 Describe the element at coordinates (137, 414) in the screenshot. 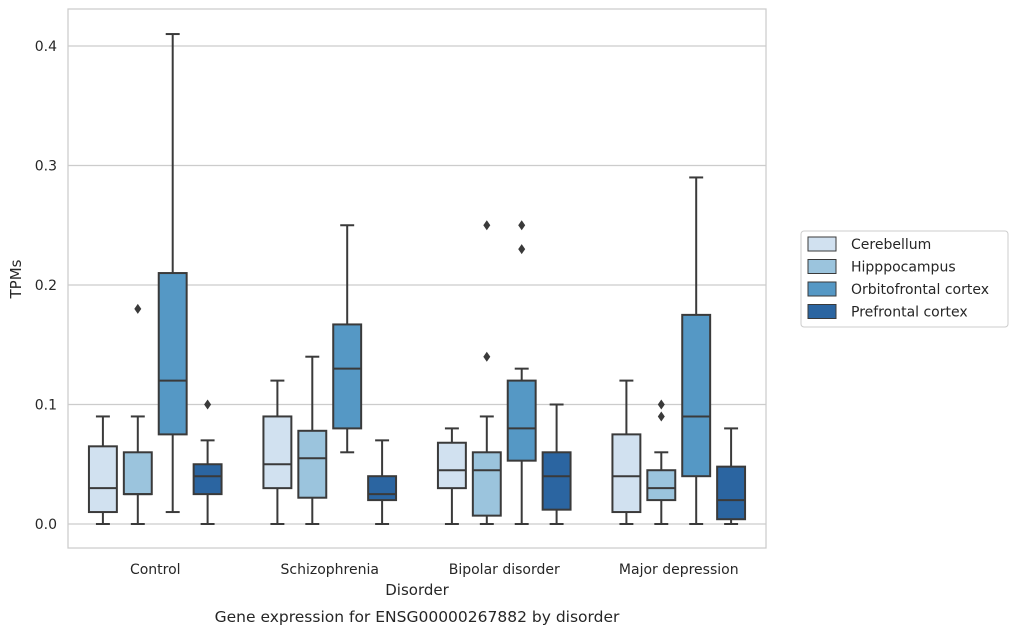

I see `box-hipppocampus-control` at that location.